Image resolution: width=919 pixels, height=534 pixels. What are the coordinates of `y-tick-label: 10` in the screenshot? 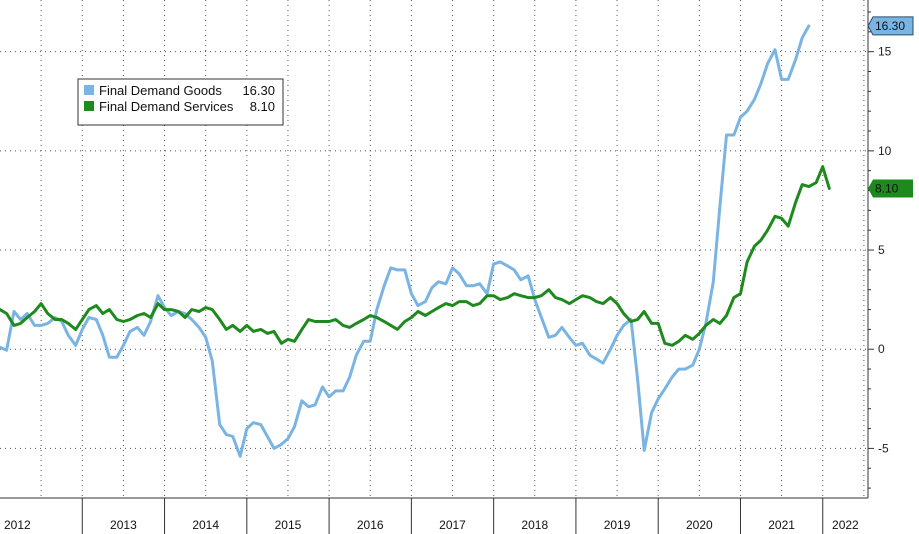 It's located at (885, 151).